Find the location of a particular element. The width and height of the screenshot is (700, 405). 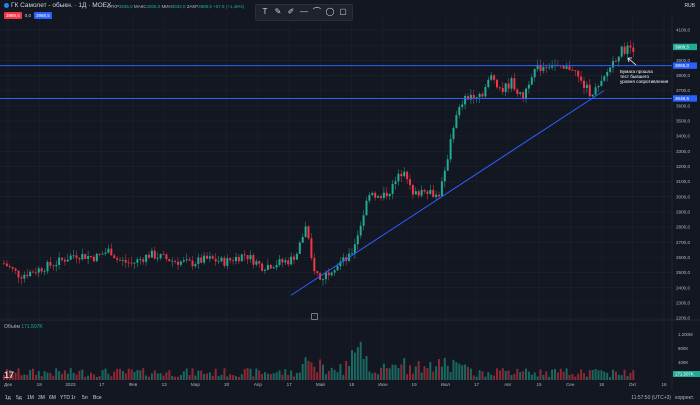

pen-tool-icon: ✐ is located at coordinates (291, 11).